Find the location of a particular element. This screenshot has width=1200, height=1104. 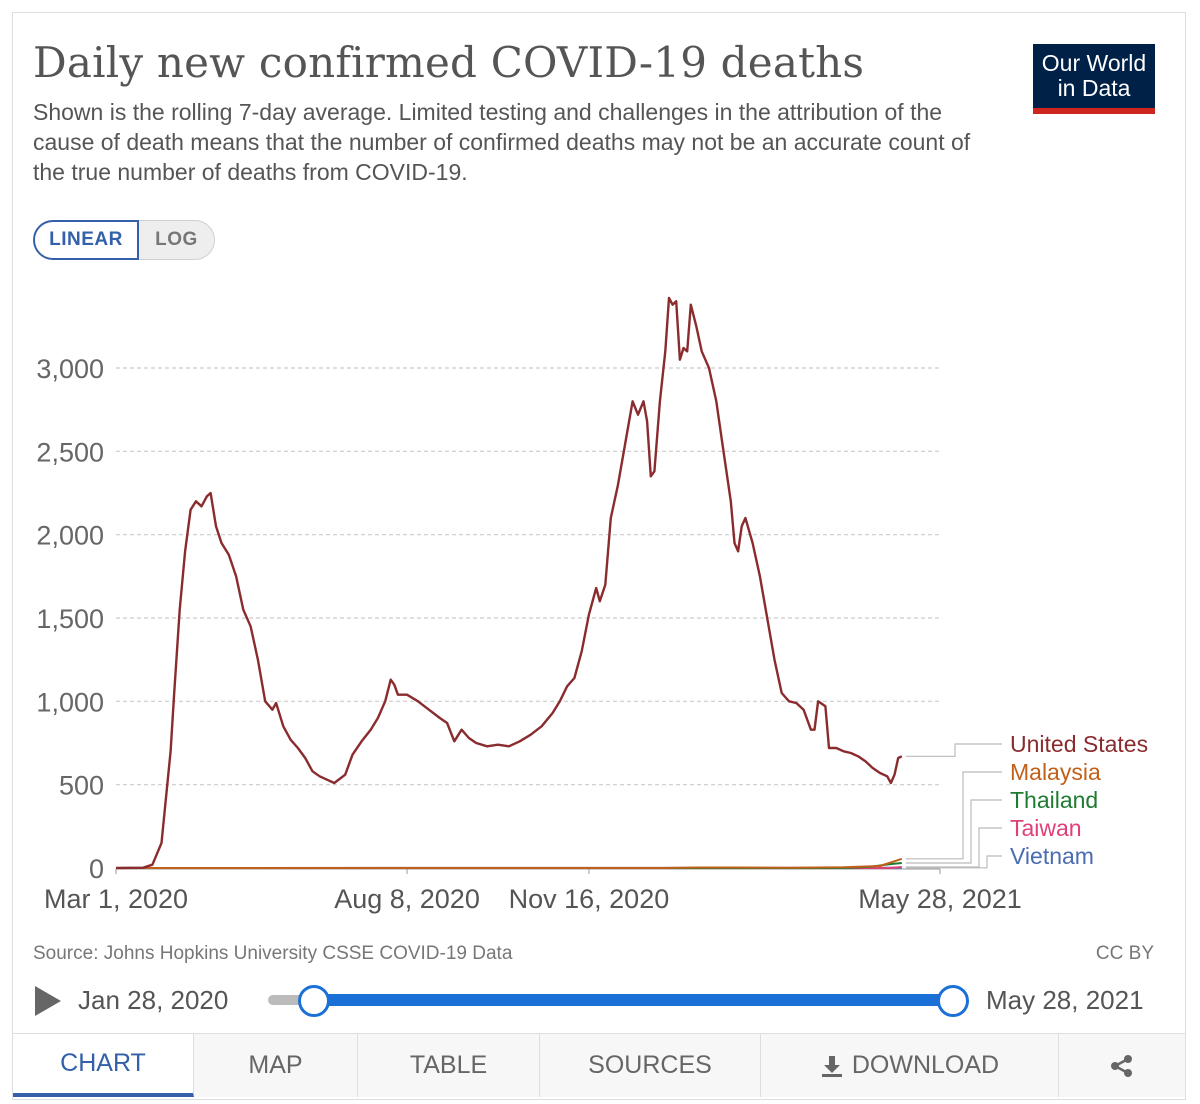

y-tick-label: 1,000 is located at coordinates (70, 702).